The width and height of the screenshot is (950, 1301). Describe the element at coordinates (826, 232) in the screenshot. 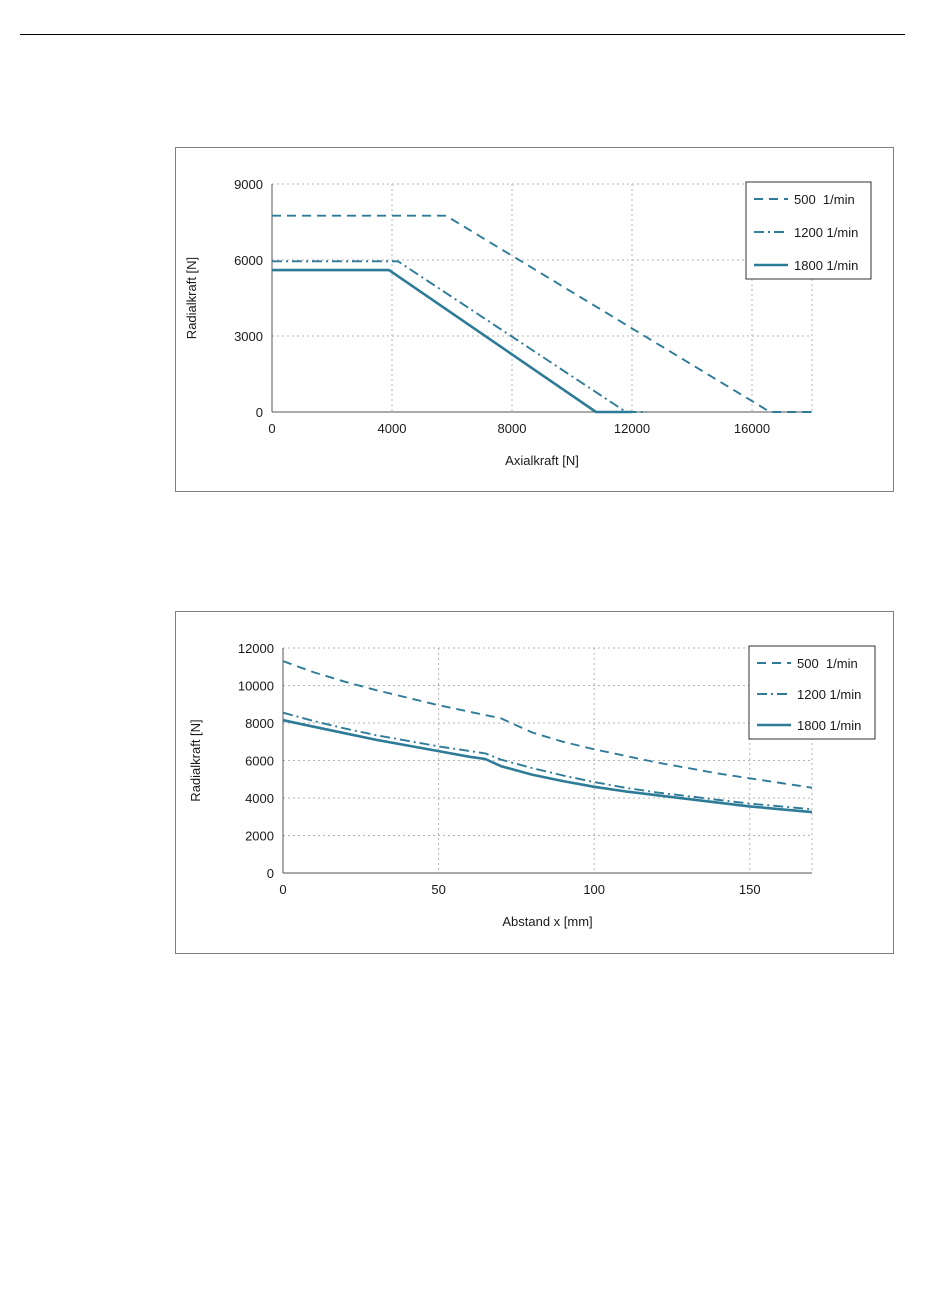

I see `chart1-legend-label-2: 1200 1/min` at that location.